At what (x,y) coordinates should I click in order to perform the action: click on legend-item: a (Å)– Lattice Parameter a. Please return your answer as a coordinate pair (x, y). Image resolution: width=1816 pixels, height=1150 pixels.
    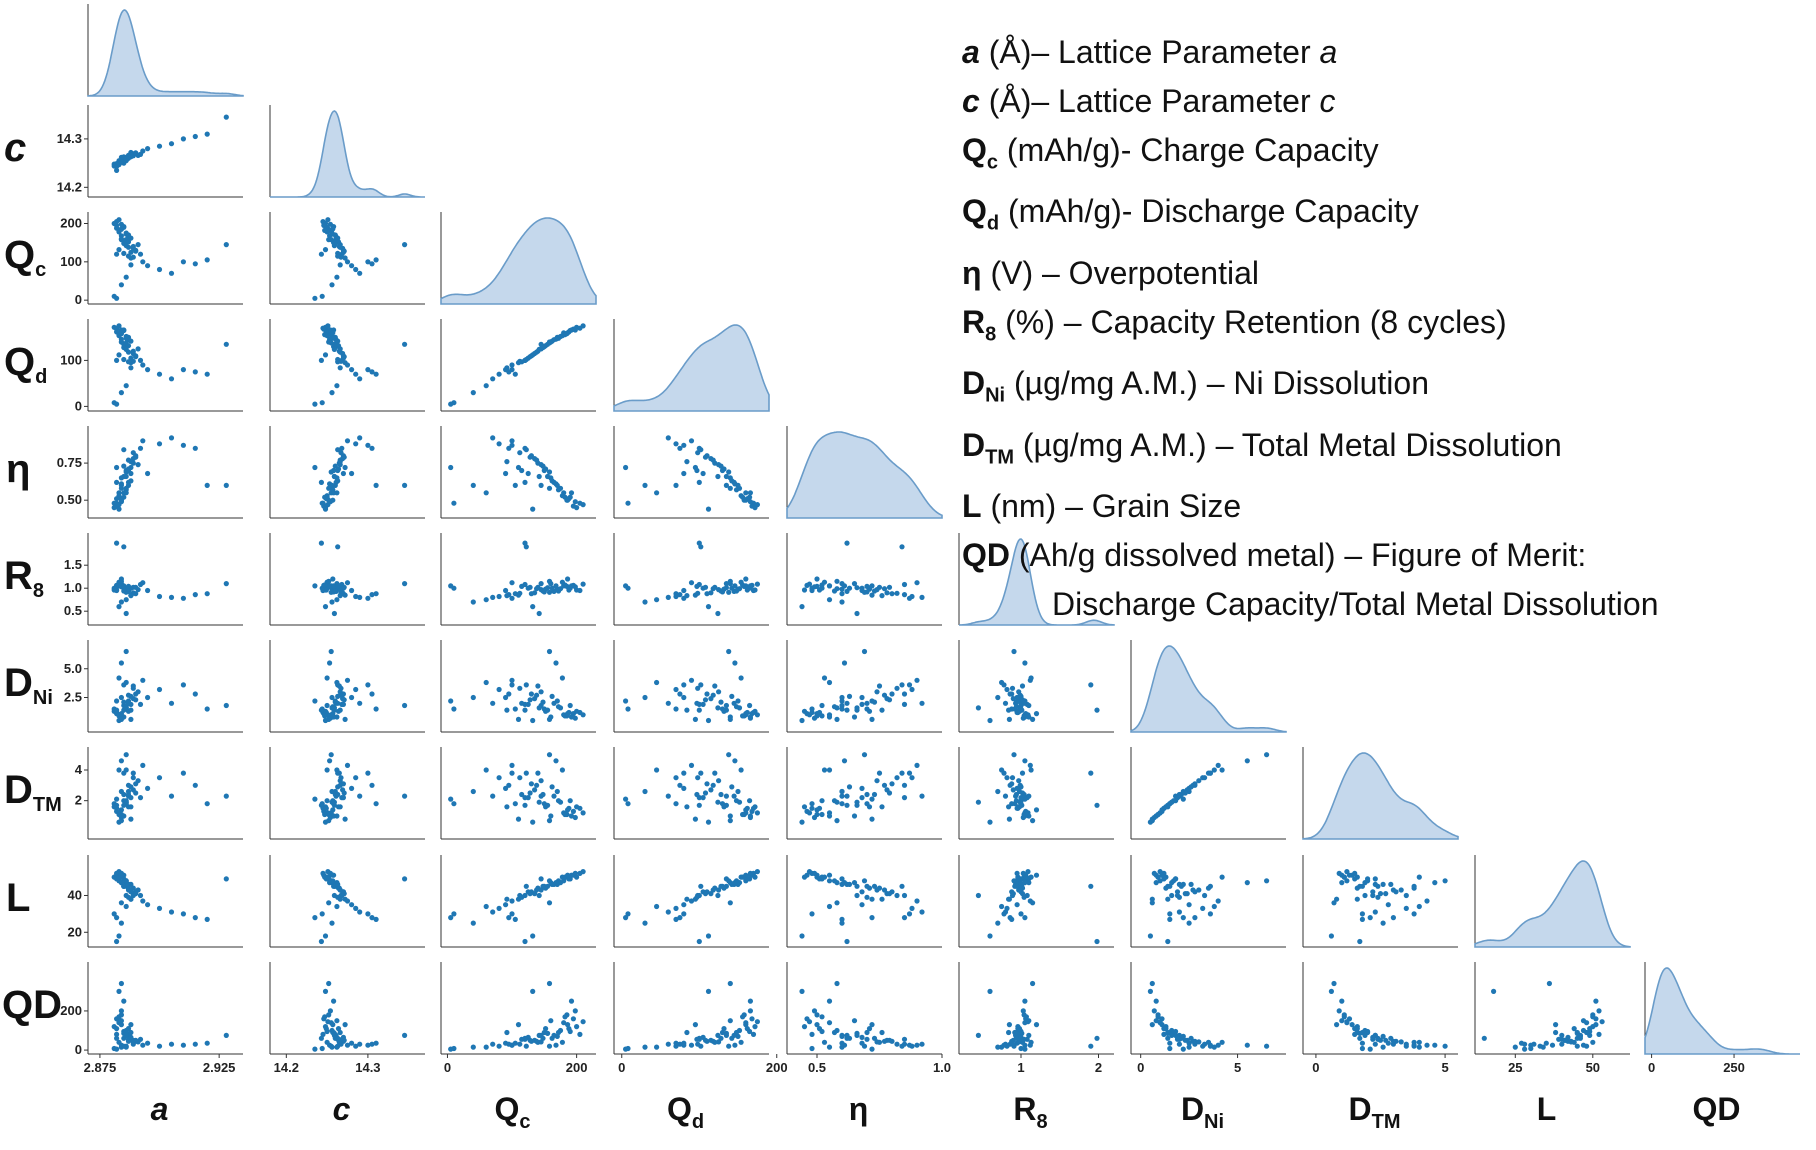
    Looking at the image, I should click on (1150, 52).